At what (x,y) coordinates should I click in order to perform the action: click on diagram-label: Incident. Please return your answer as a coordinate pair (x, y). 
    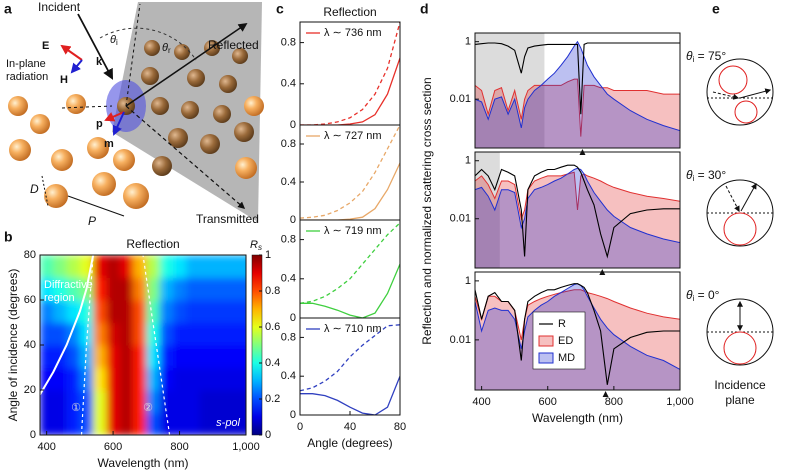
    Looking at the image, I should click on (59, 7).